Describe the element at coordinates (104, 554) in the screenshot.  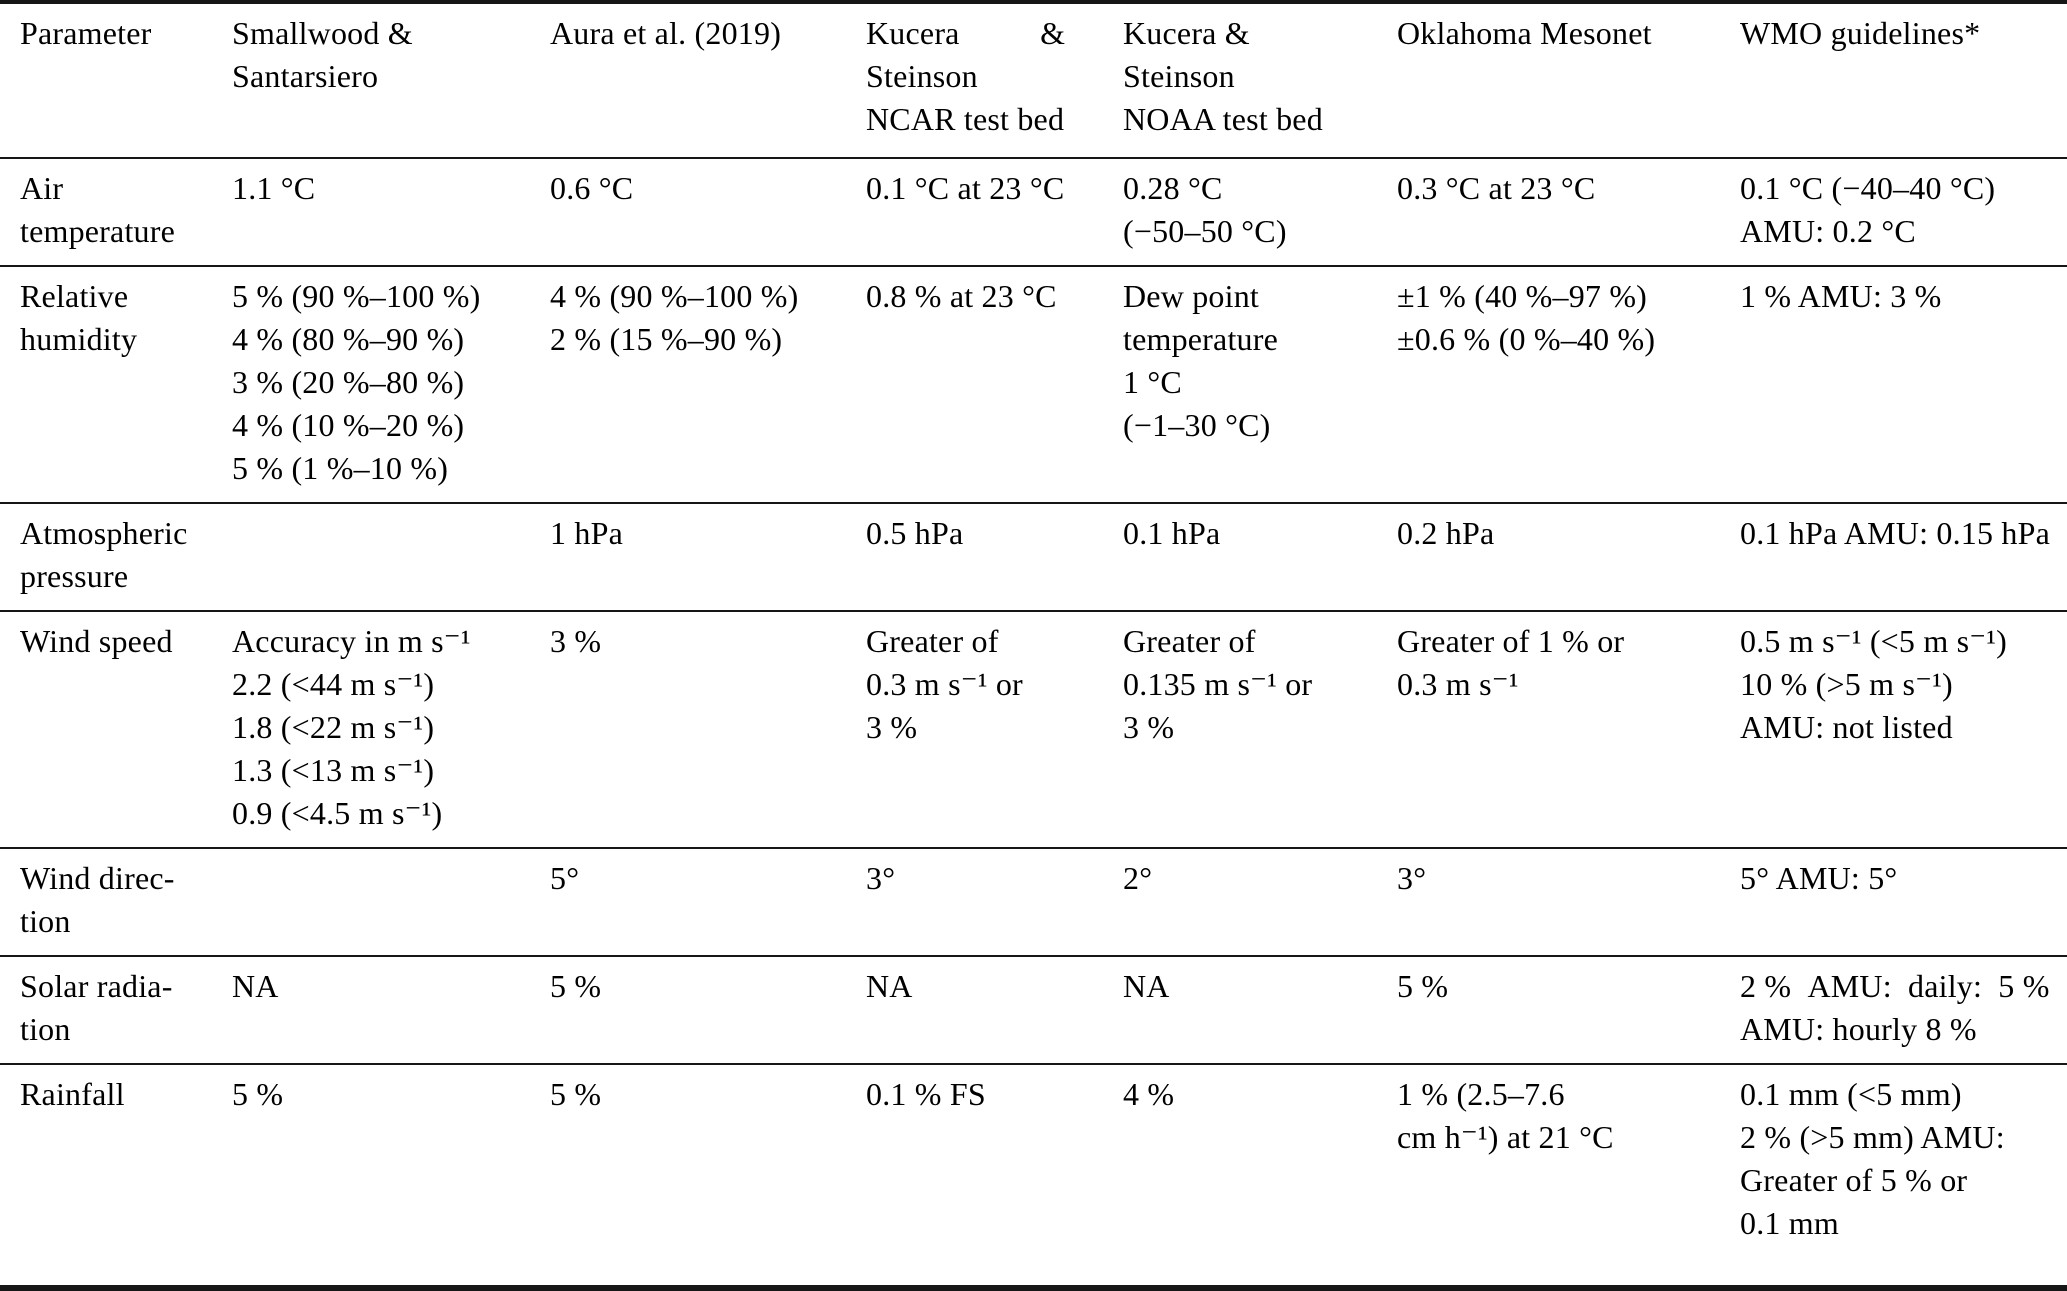
I see `parameter-cell: Atmospheric pressure` at that location.